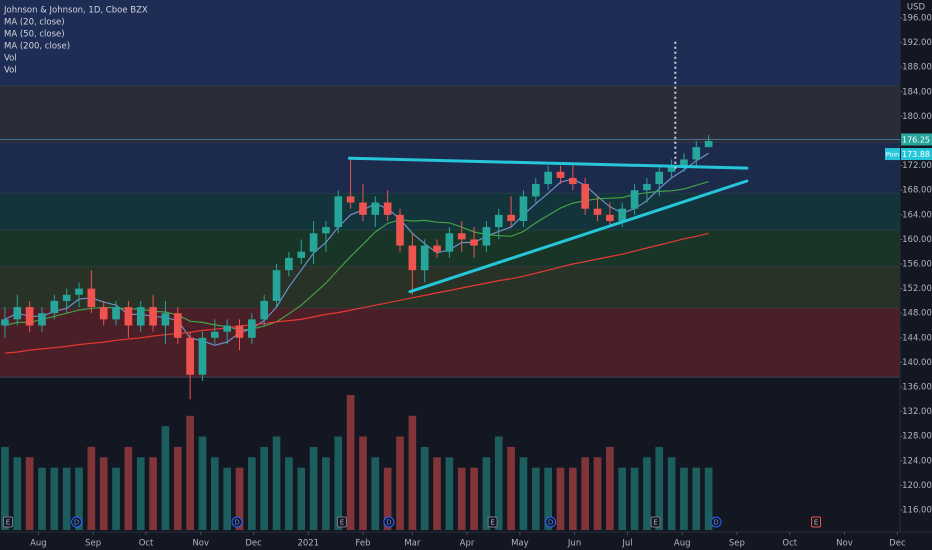 This screenshot has width=932, height=550. Describe the element at coordinates (34, 35) in the screenshot. I see `legend-entry: MA (50, close)` at that location.